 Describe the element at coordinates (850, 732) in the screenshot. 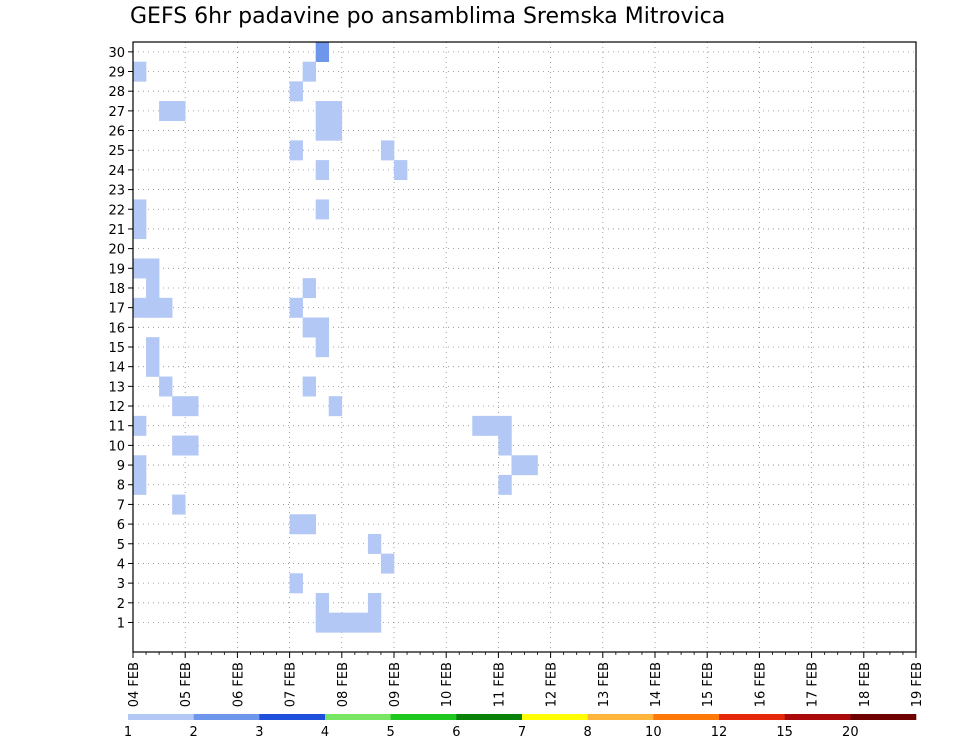

I see `colorbar-label: 20` at that location.